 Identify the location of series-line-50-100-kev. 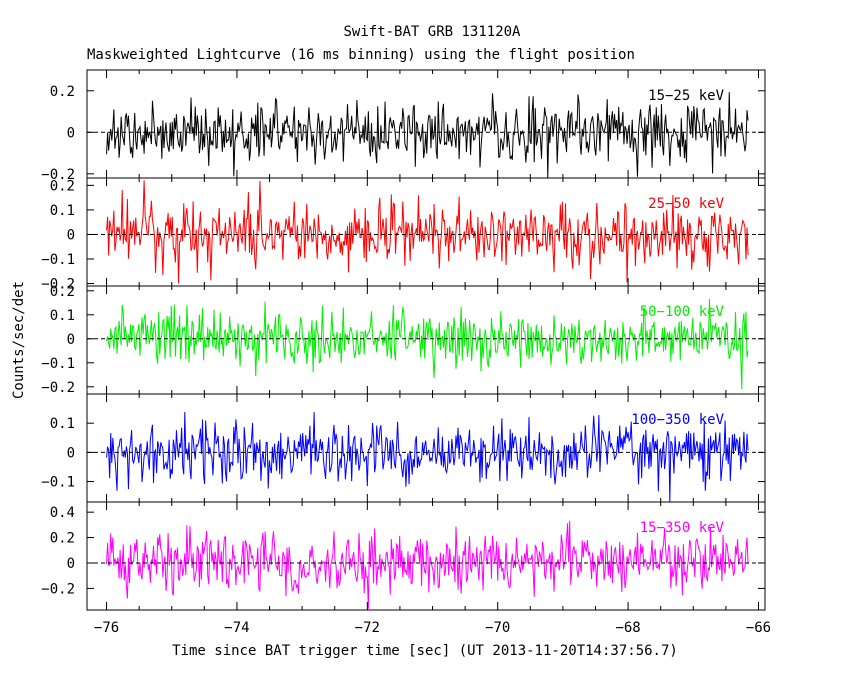
(427, 344).